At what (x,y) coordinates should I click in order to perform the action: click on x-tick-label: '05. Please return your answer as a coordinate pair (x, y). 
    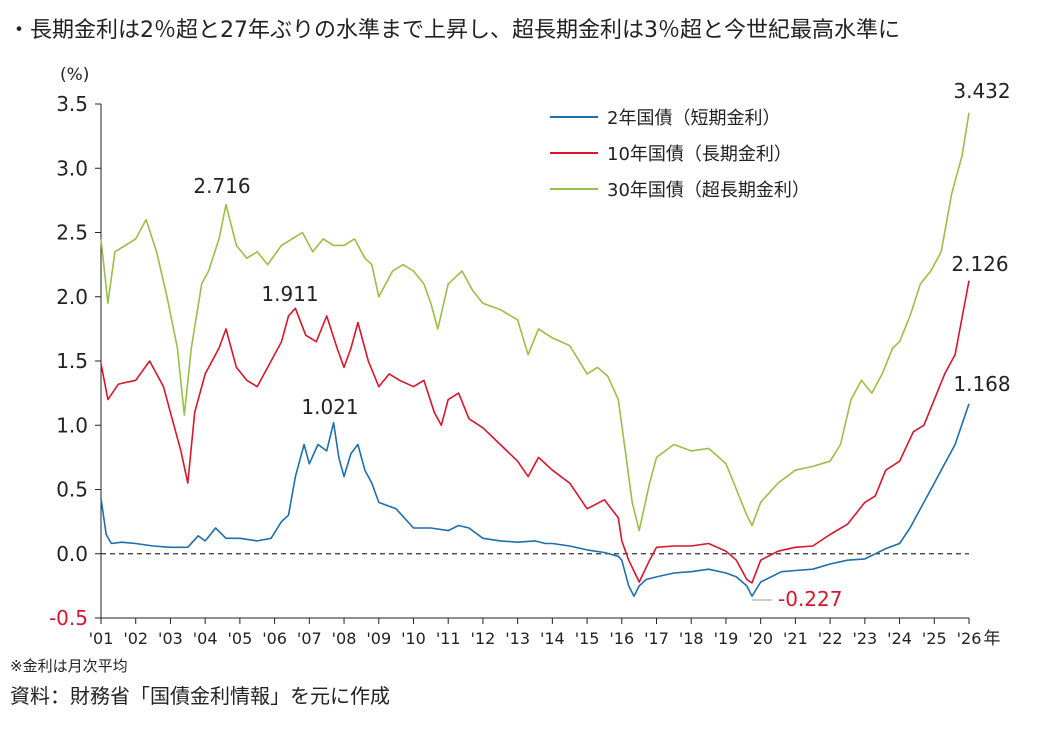
    Looking at the image, I should click on (239, 638).